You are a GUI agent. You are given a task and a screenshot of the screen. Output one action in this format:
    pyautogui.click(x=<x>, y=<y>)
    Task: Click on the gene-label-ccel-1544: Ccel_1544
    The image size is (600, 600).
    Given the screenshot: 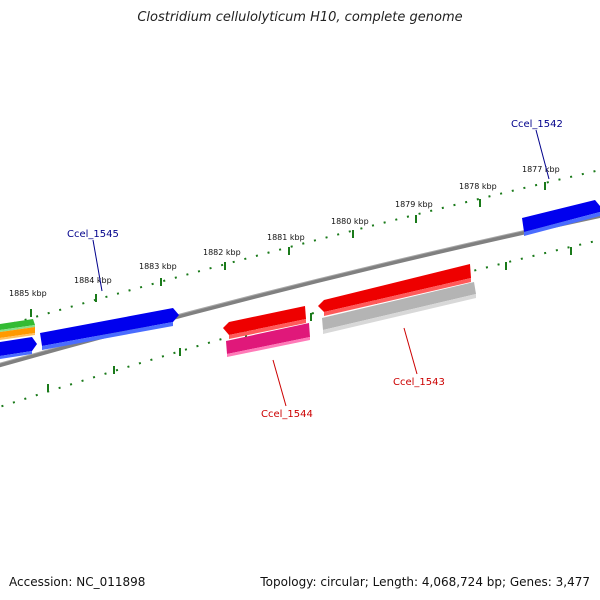 What is the action you would take?
    pyautogui.click(x=287, y=414)
    